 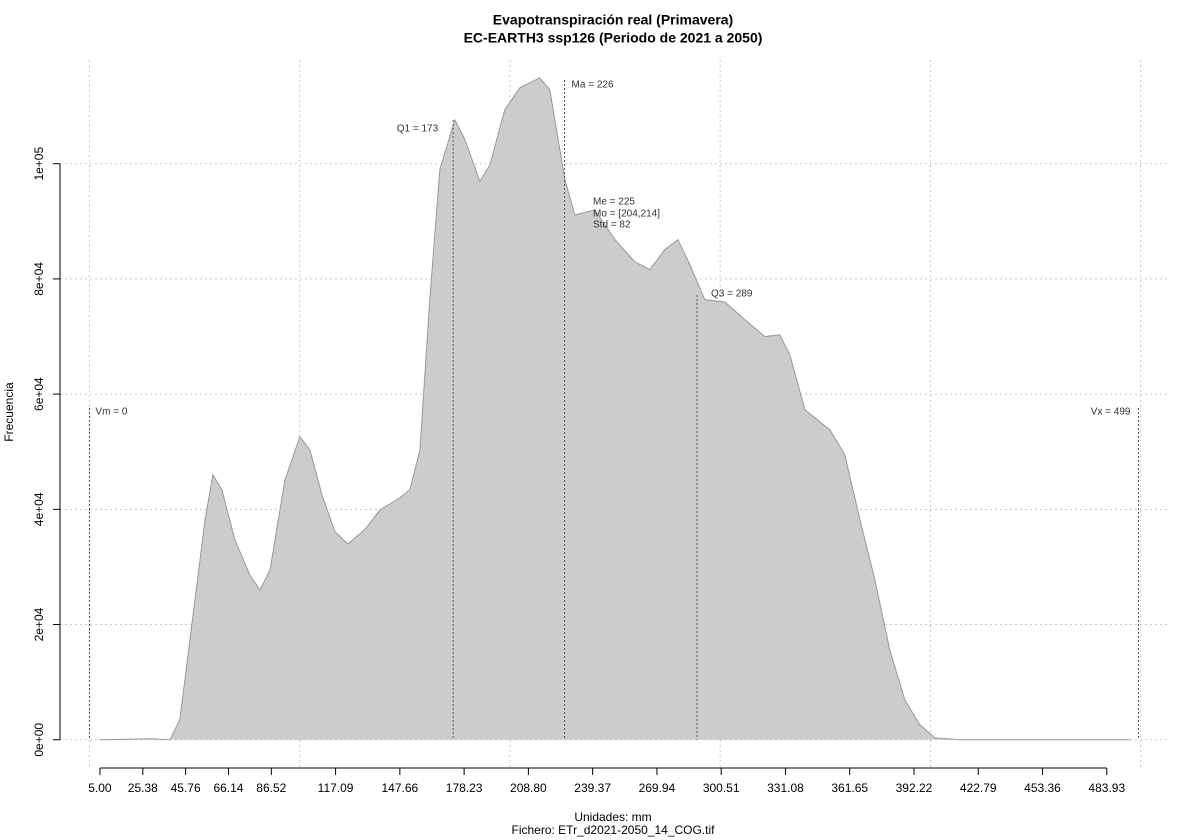 What do you see at coordinates (612, 225) in the screenshot?
I see `annotation: Std = 82` at bounding box center [612, 225].